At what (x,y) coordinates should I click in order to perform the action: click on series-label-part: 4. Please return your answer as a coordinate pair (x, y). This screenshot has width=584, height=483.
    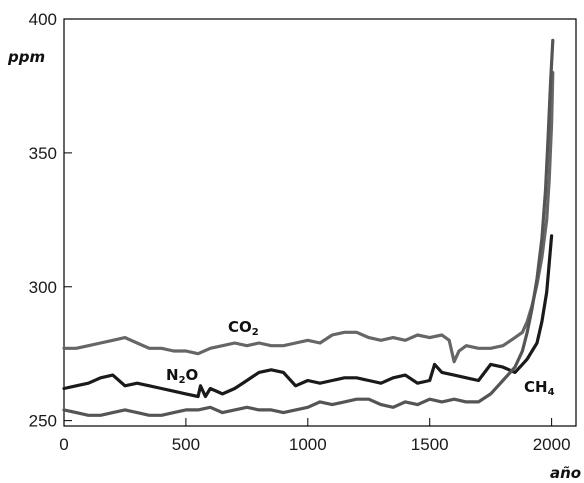
    Looking at the image, I should click on (551, 392).